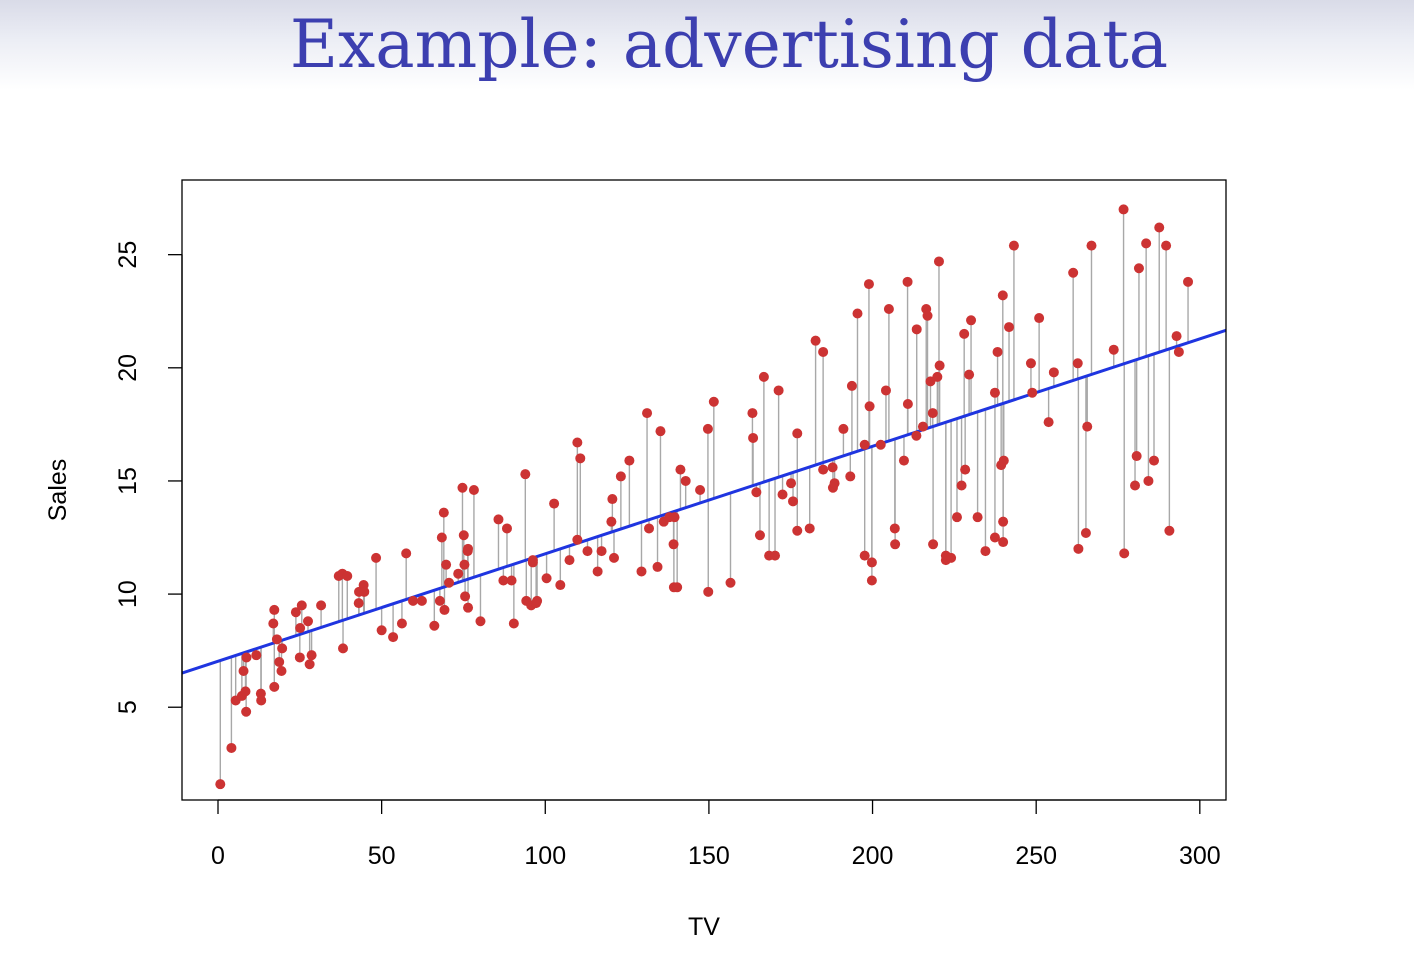 The height and width of the screenshot is (960, 1414). What do you see at coordinates (382, 856) in the screenshot?
I see `x-tick-label: 50` at bounding box center [382, 856].